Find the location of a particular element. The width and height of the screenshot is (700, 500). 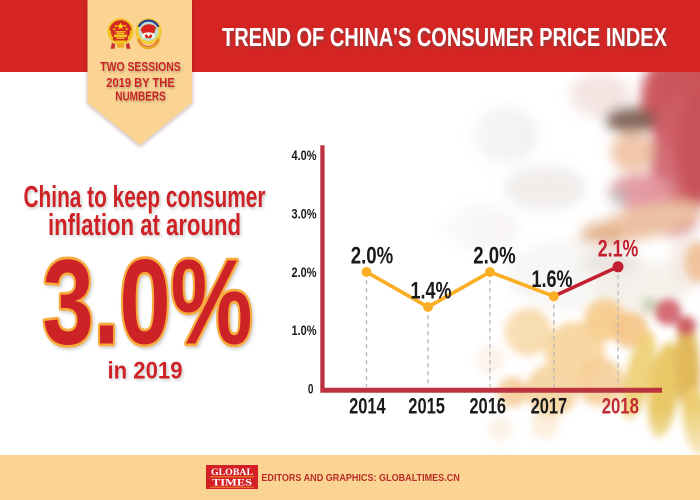

svg-text: 2014 is located at coordinates (367, 405).